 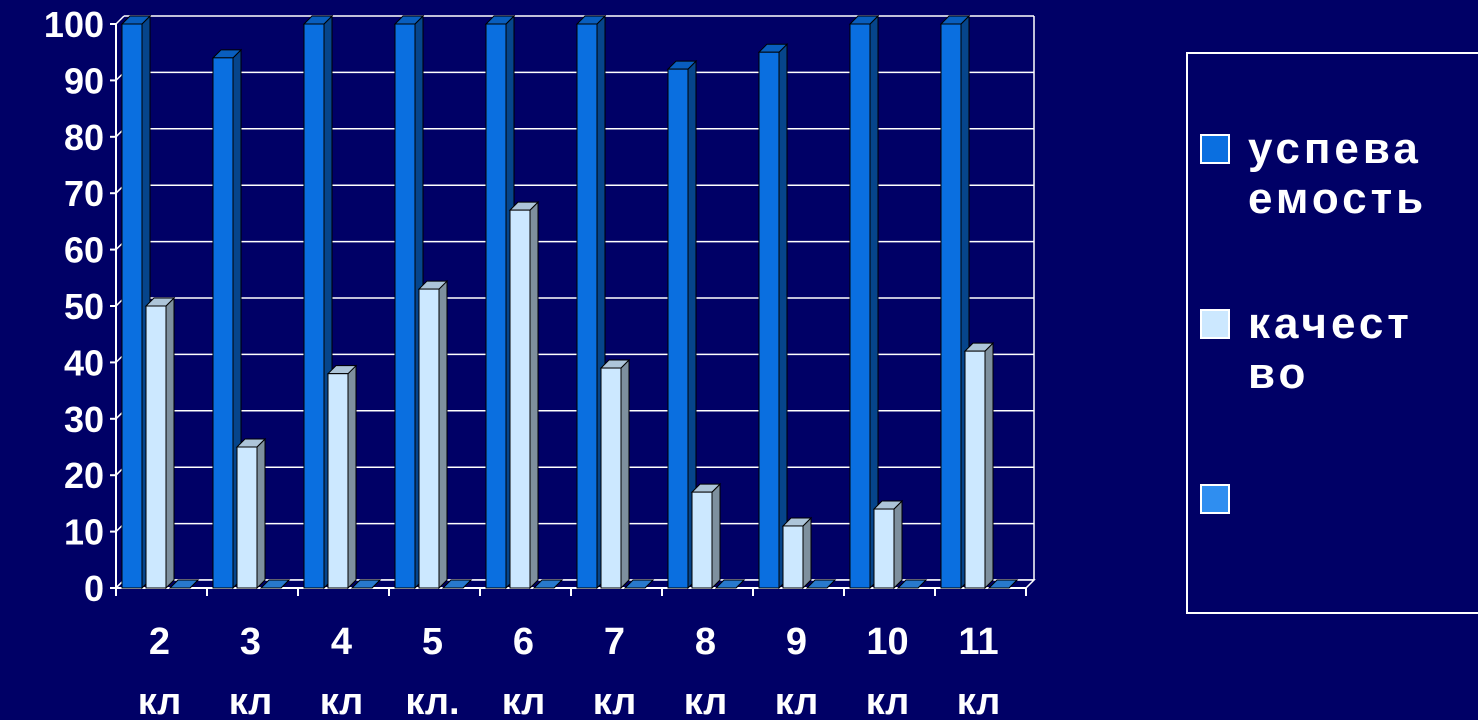 I want to click on ytick-label-80: 80, so click(x=84, y=137).